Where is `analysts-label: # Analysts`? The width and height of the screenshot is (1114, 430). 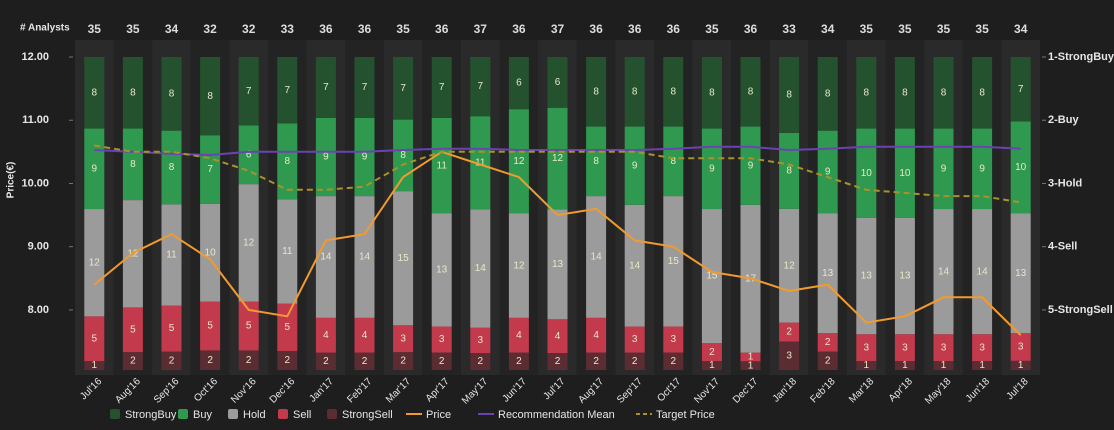
analysts-label: # Analysts is located at coordinates (45, 28).